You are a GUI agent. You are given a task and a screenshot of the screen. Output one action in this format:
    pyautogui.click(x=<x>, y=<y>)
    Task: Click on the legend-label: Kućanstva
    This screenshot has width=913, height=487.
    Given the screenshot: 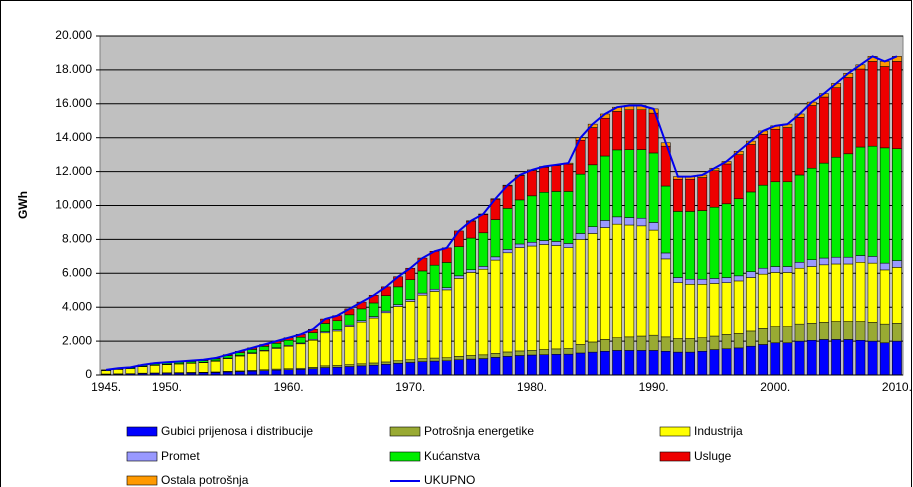 What is the action you would take?
    pyautogui.click(x=452, y=456)
    